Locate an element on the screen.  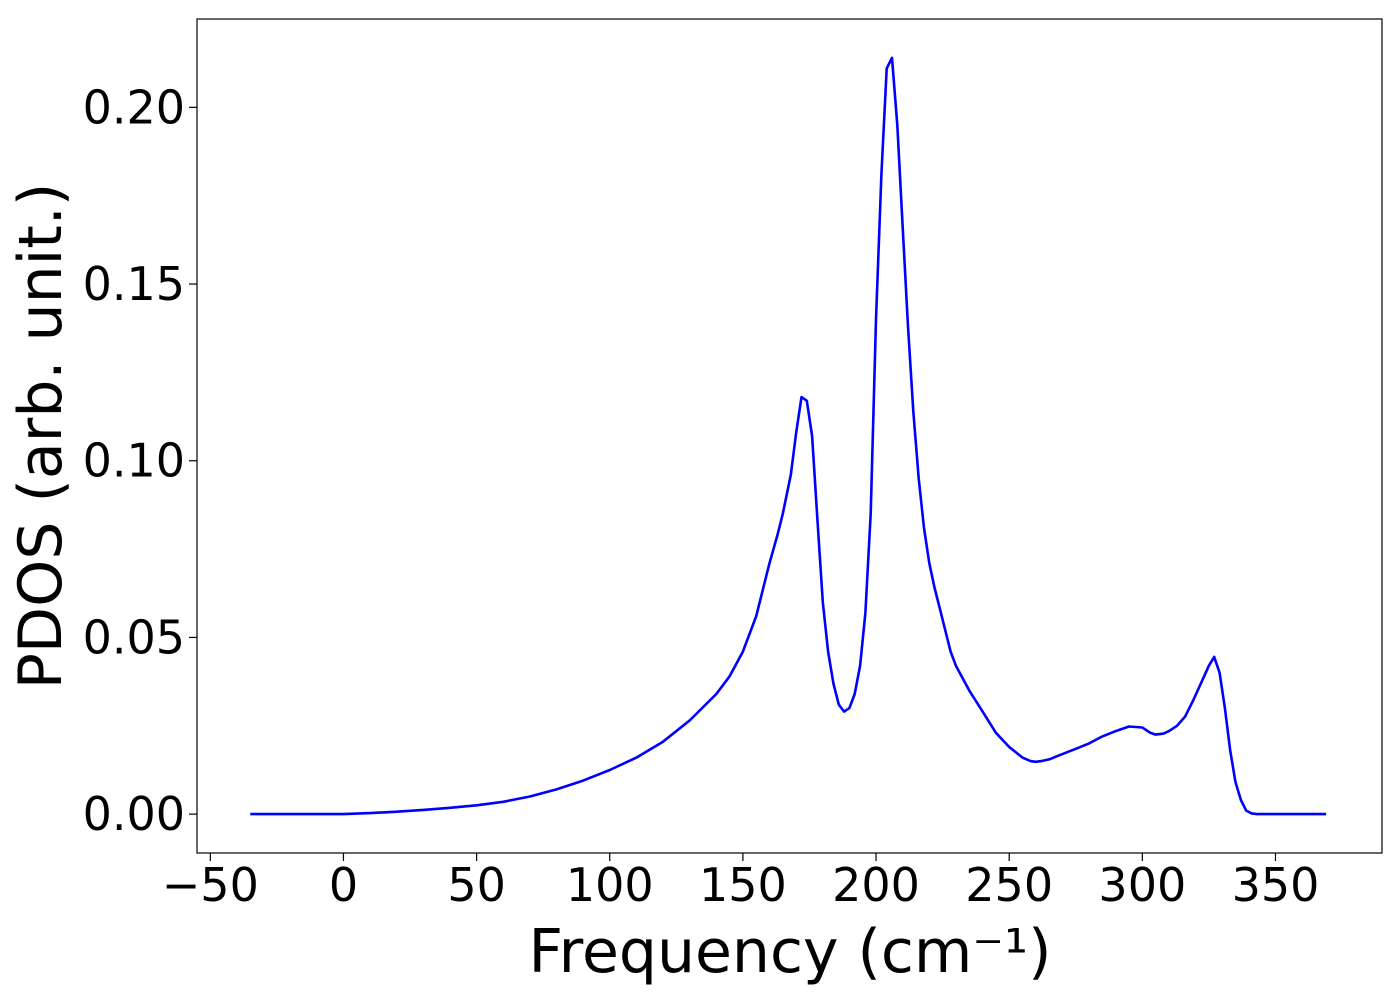
x-tick-label: 250 is located at coordinates (1009, 885).